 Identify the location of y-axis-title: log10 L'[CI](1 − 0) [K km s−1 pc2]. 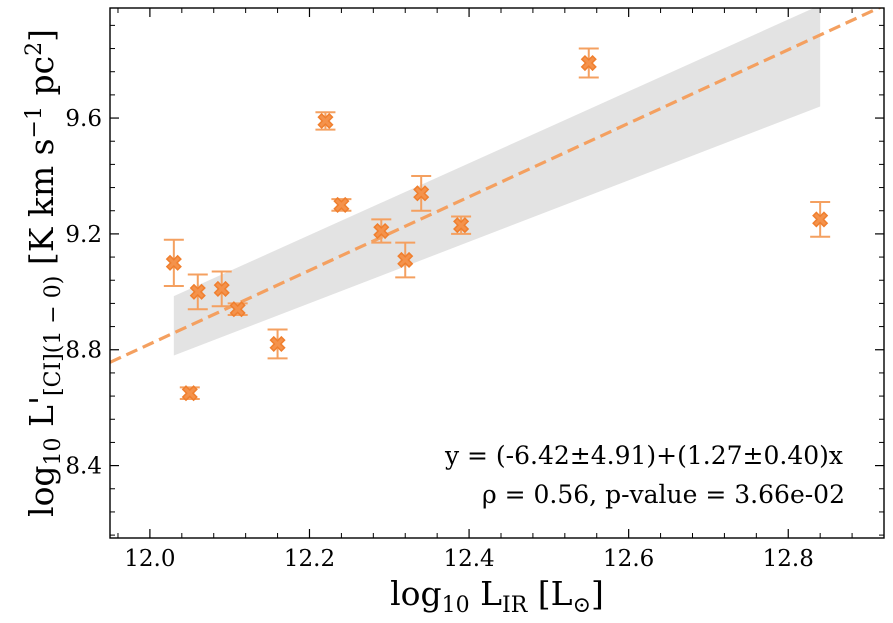
(44, 273).